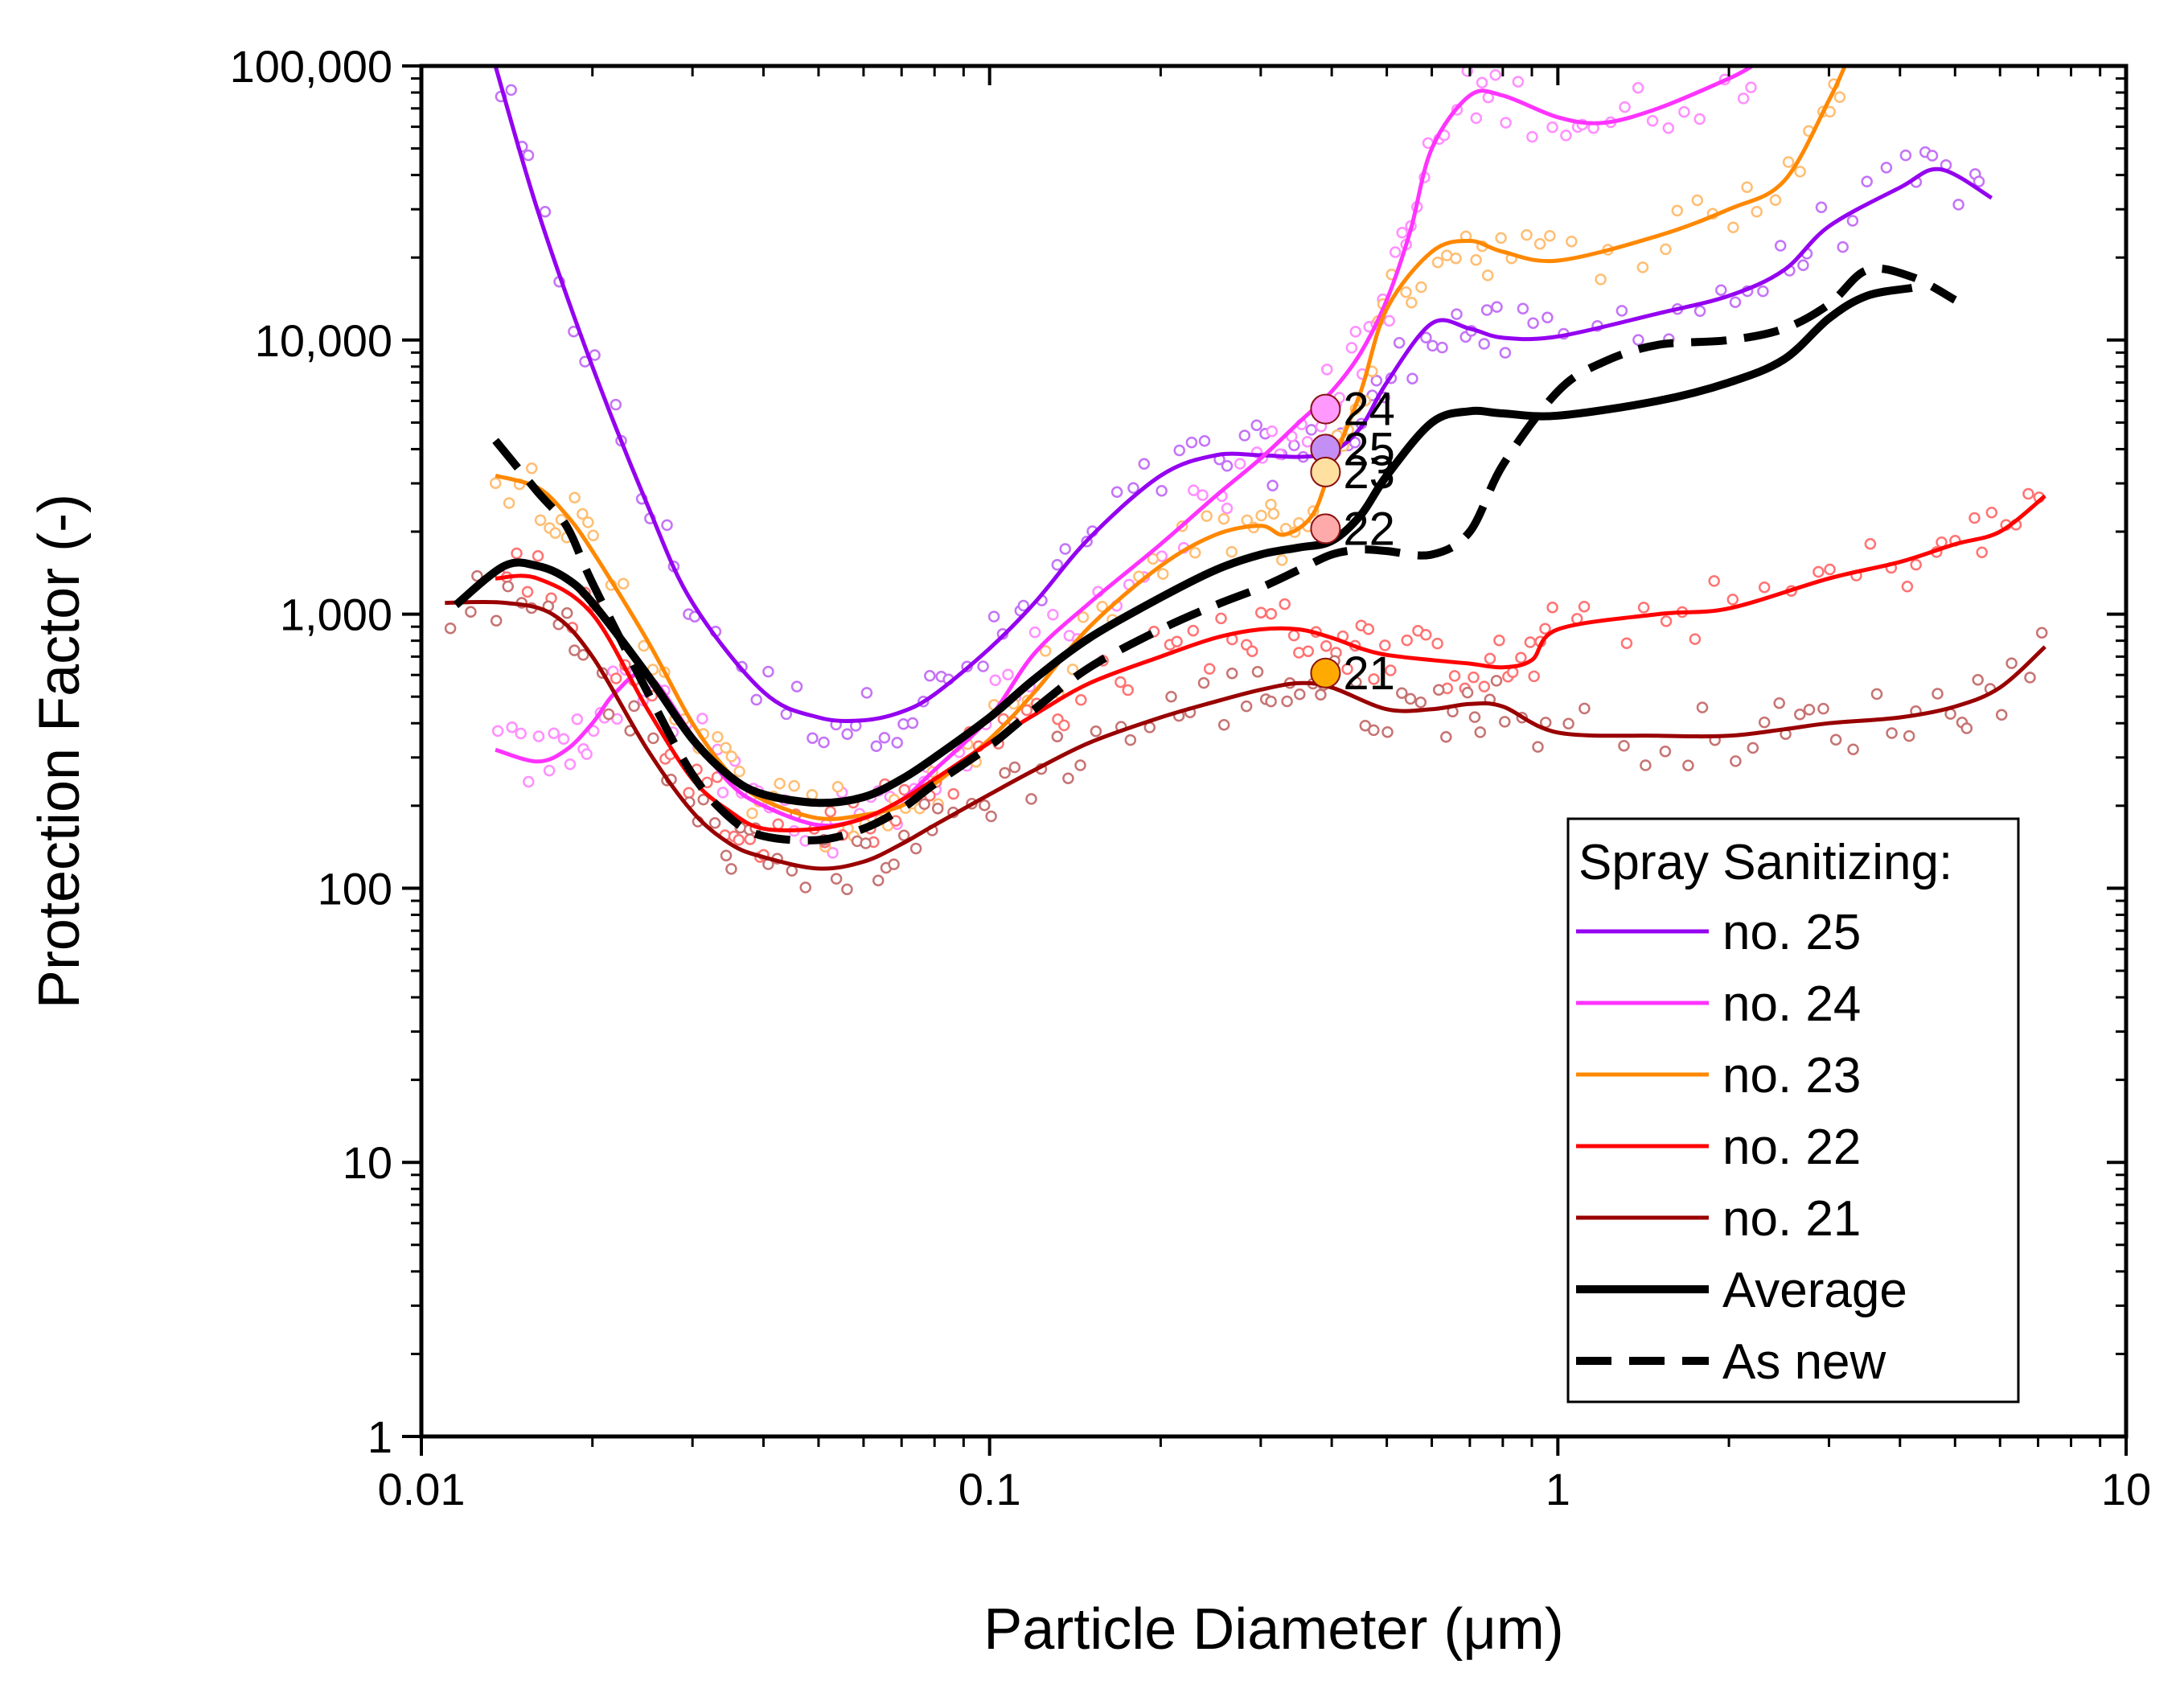  What do you see at coordinates (1369, 473) in the screenshot?
I see `annotation-label: 23` at bounding box center [1369, 473].